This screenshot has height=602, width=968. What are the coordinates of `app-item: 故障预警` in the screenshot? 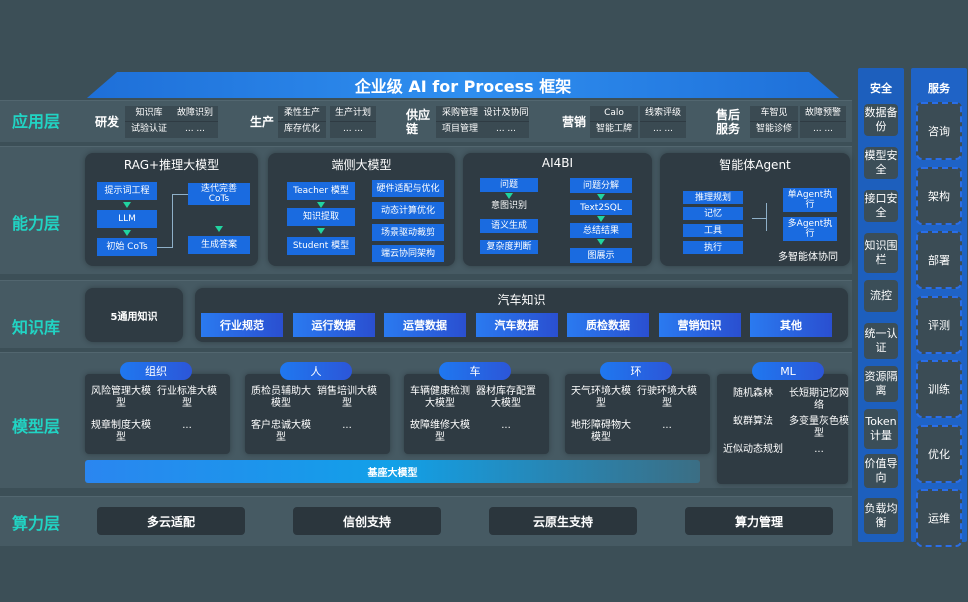 It's located at (823, 114).